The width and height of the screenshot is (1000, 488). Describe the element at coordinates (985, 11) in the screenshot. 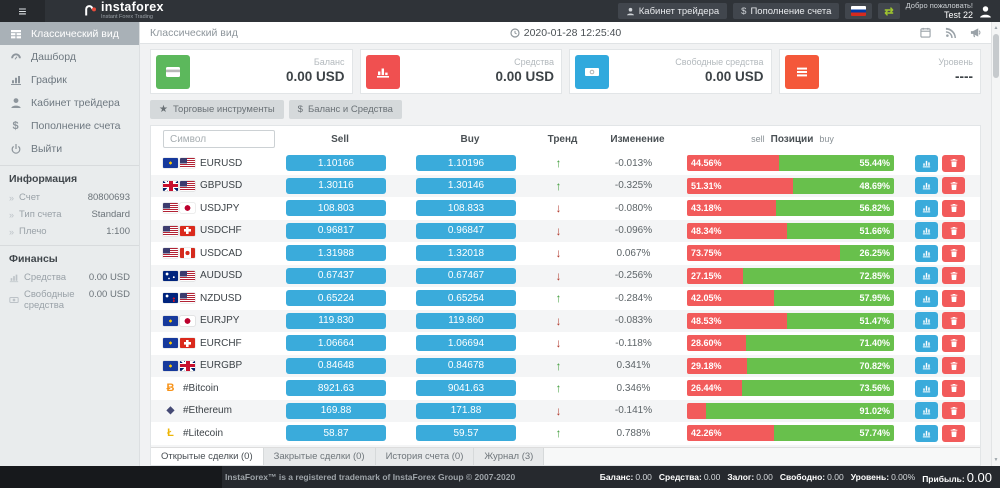

I see `avatar-icon` at that location.